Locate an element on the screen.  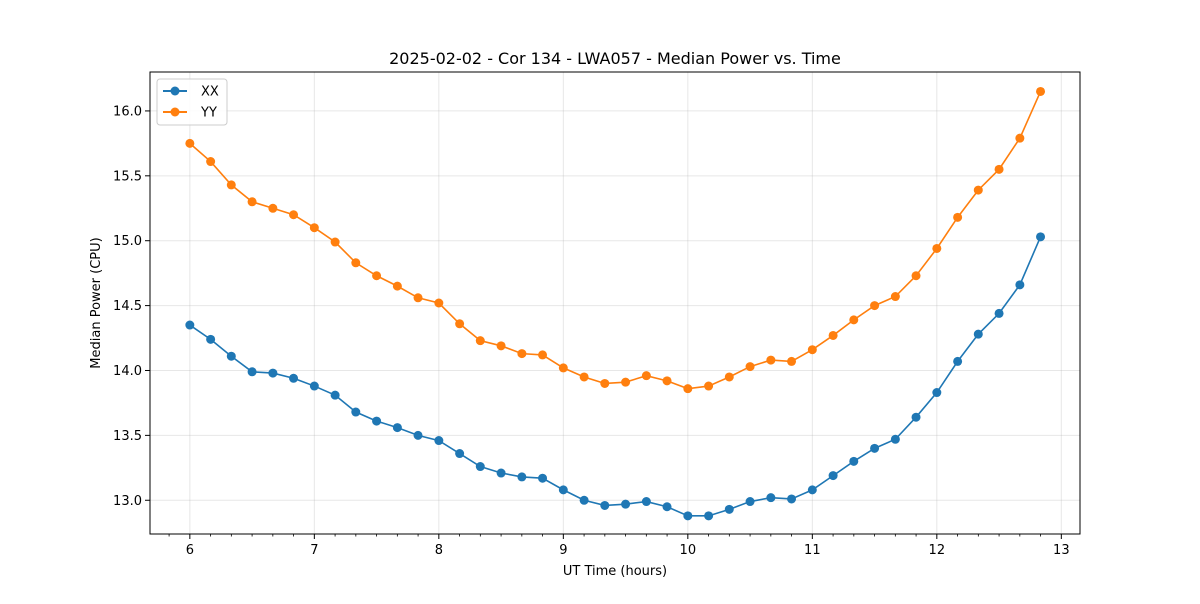
x-tick-label: 6 is located at coordinates (190, 550).